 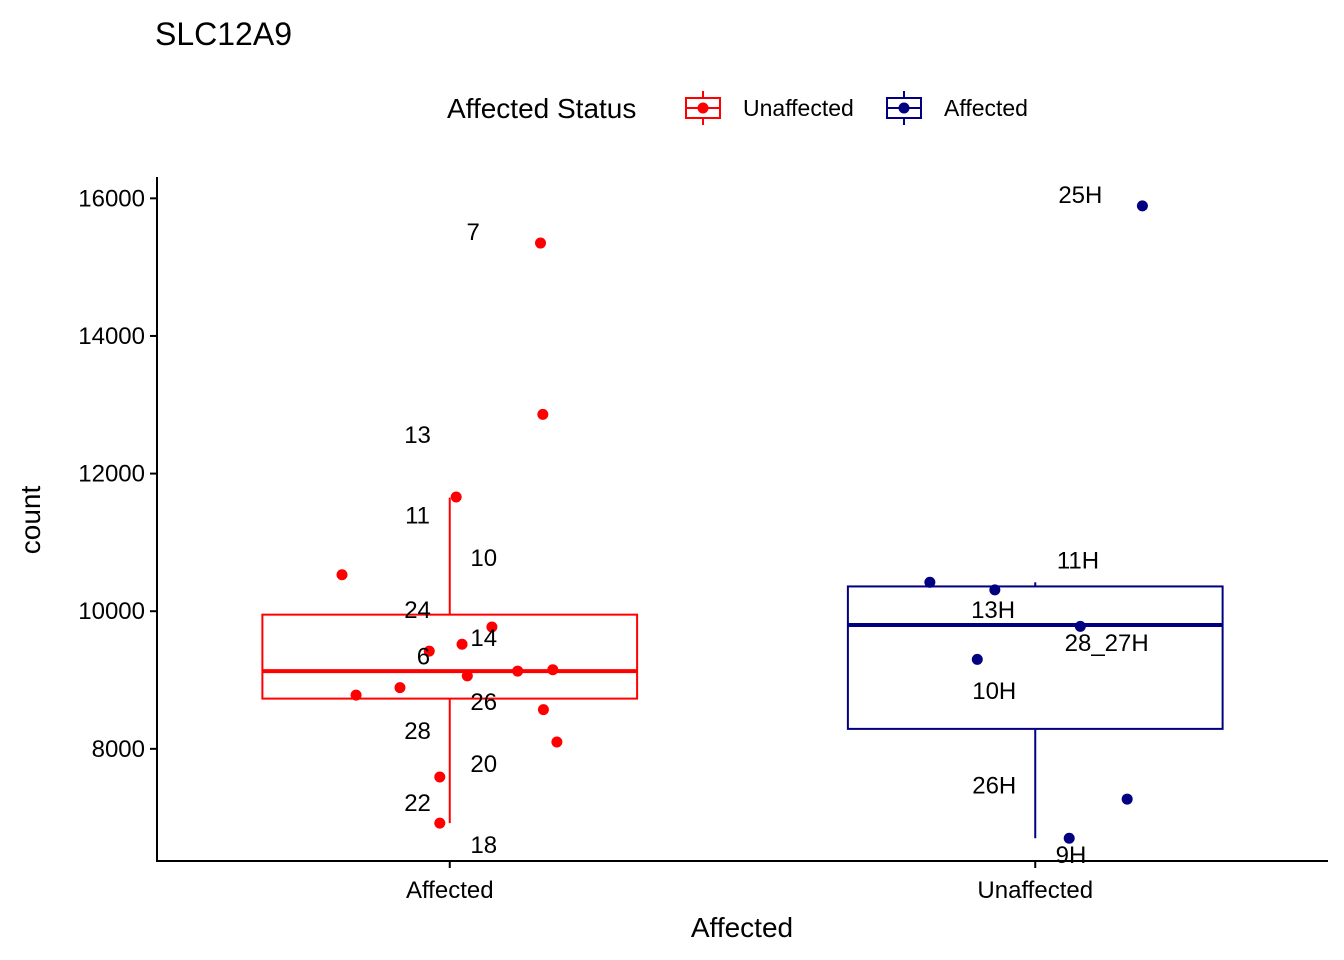 I want to click on point-label: 6, so click(x=423, y=657).